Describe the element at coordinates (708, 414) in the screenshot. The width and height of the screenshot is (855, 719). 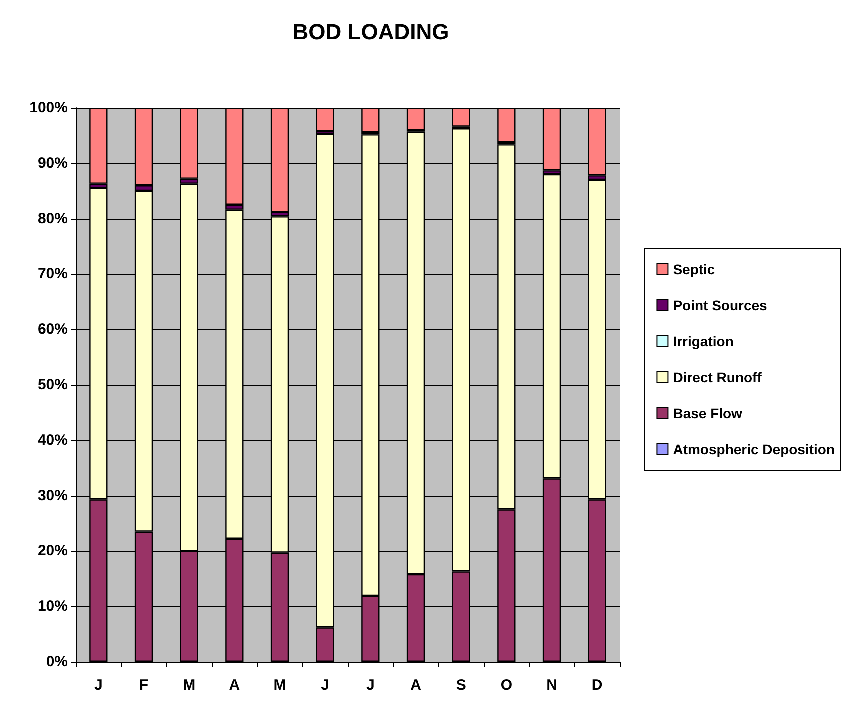
I see `legend-label: Base Flow` at that location.